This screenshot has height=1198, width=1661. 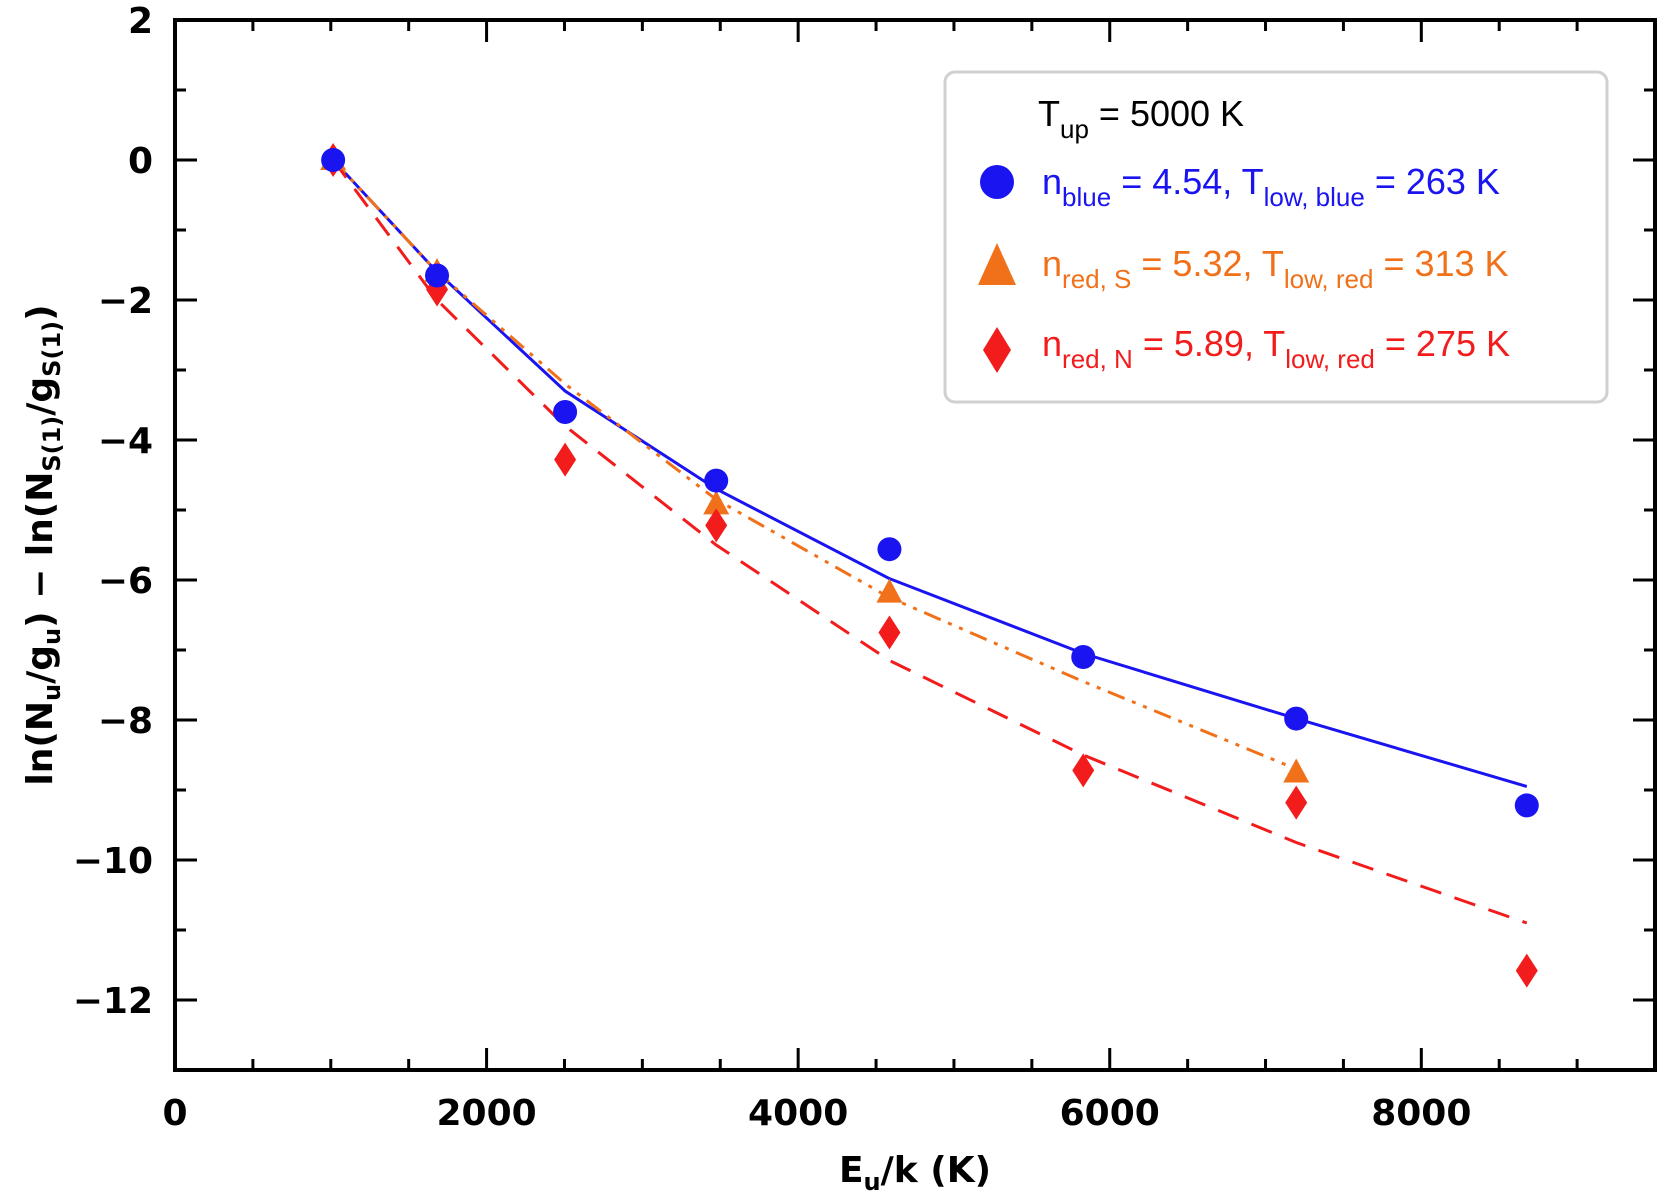 What do you see at coordinates (125, 301) in the screenshot?
I see `y-tick-label: −2` at bounding box center [125, 301].